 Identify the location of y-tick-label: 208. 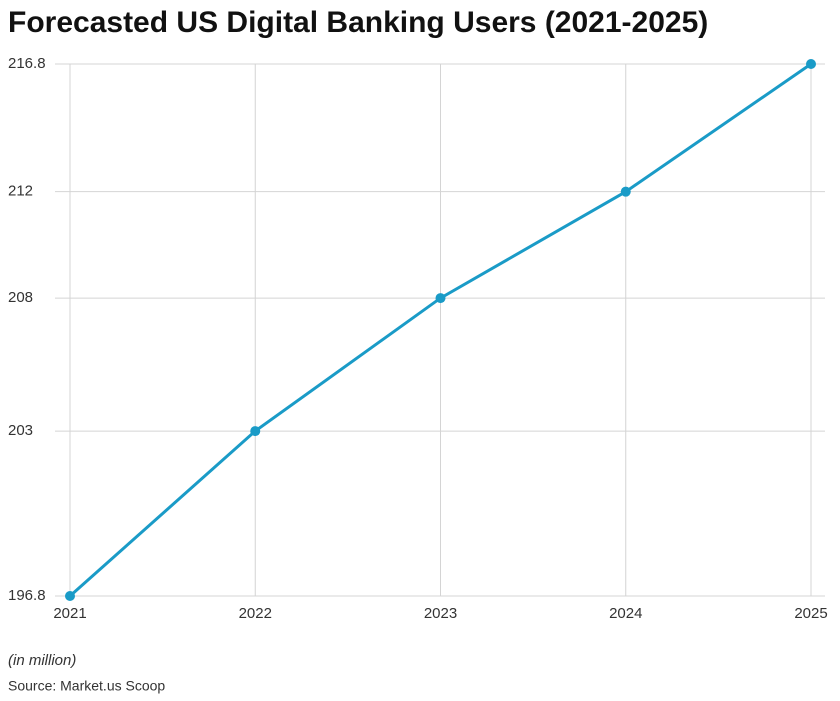
(20, 297).